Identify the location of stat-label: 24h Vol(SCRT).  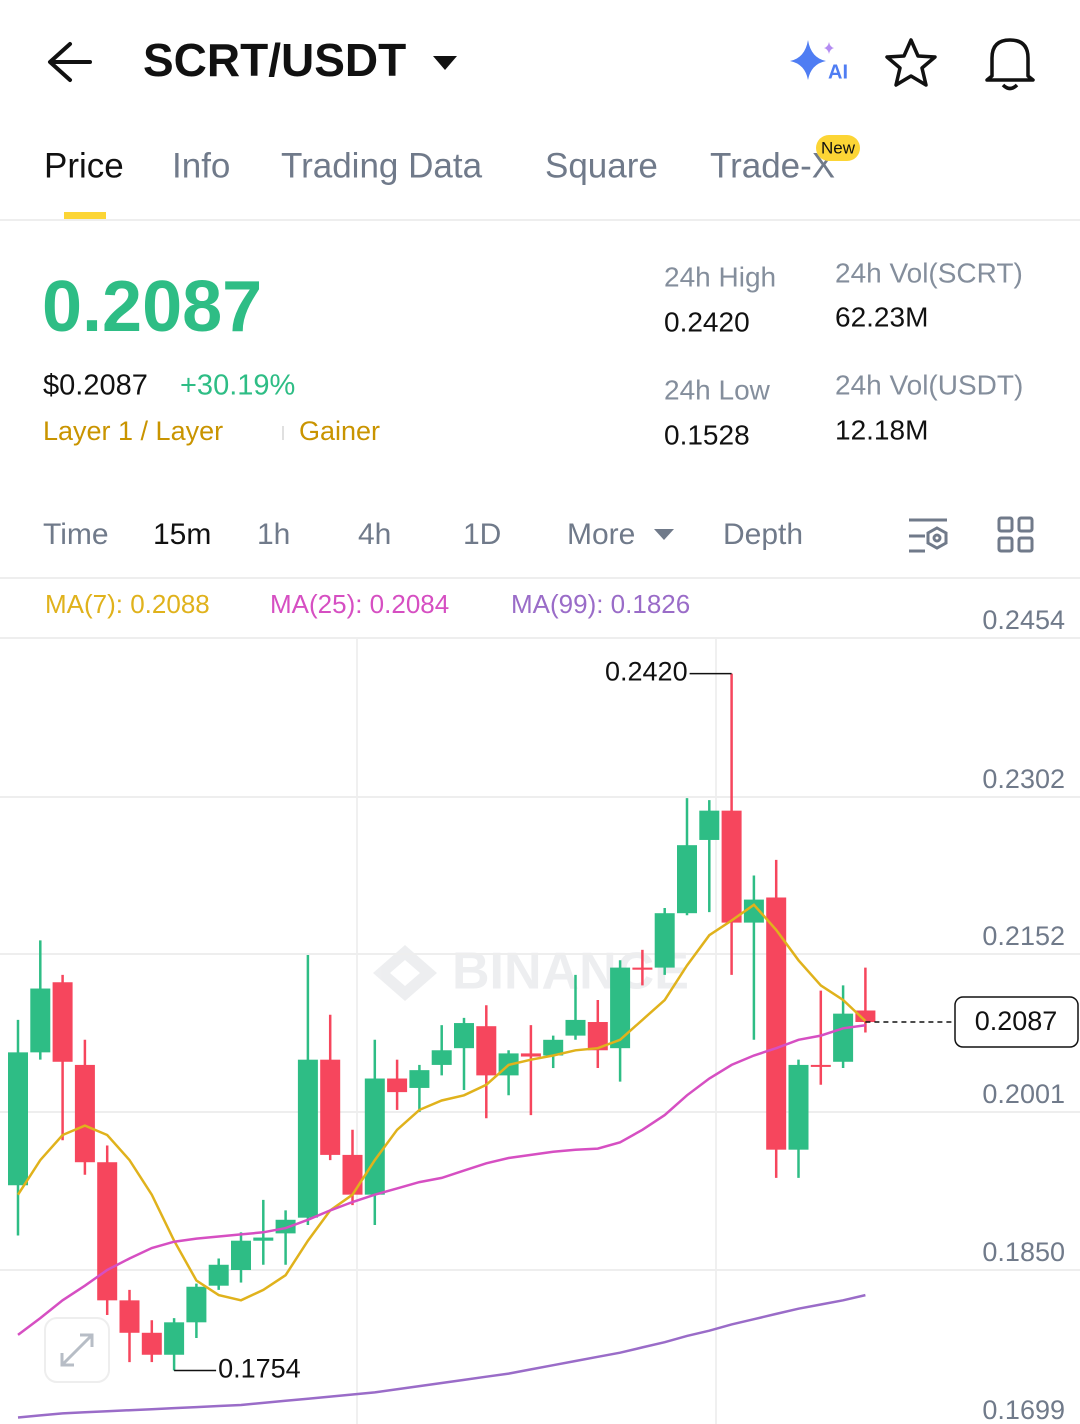
(929, 272).